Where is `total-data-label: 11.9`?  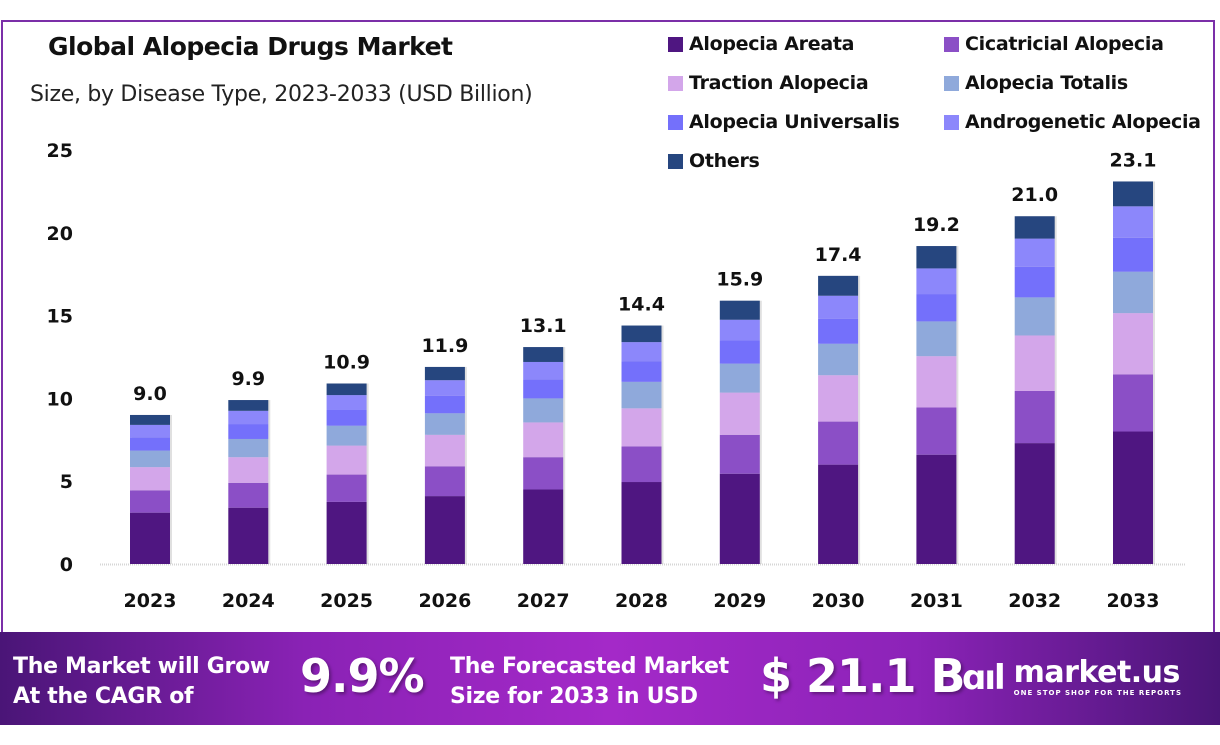 total-data-label: 11.9 is located at coordinates (444, 346).